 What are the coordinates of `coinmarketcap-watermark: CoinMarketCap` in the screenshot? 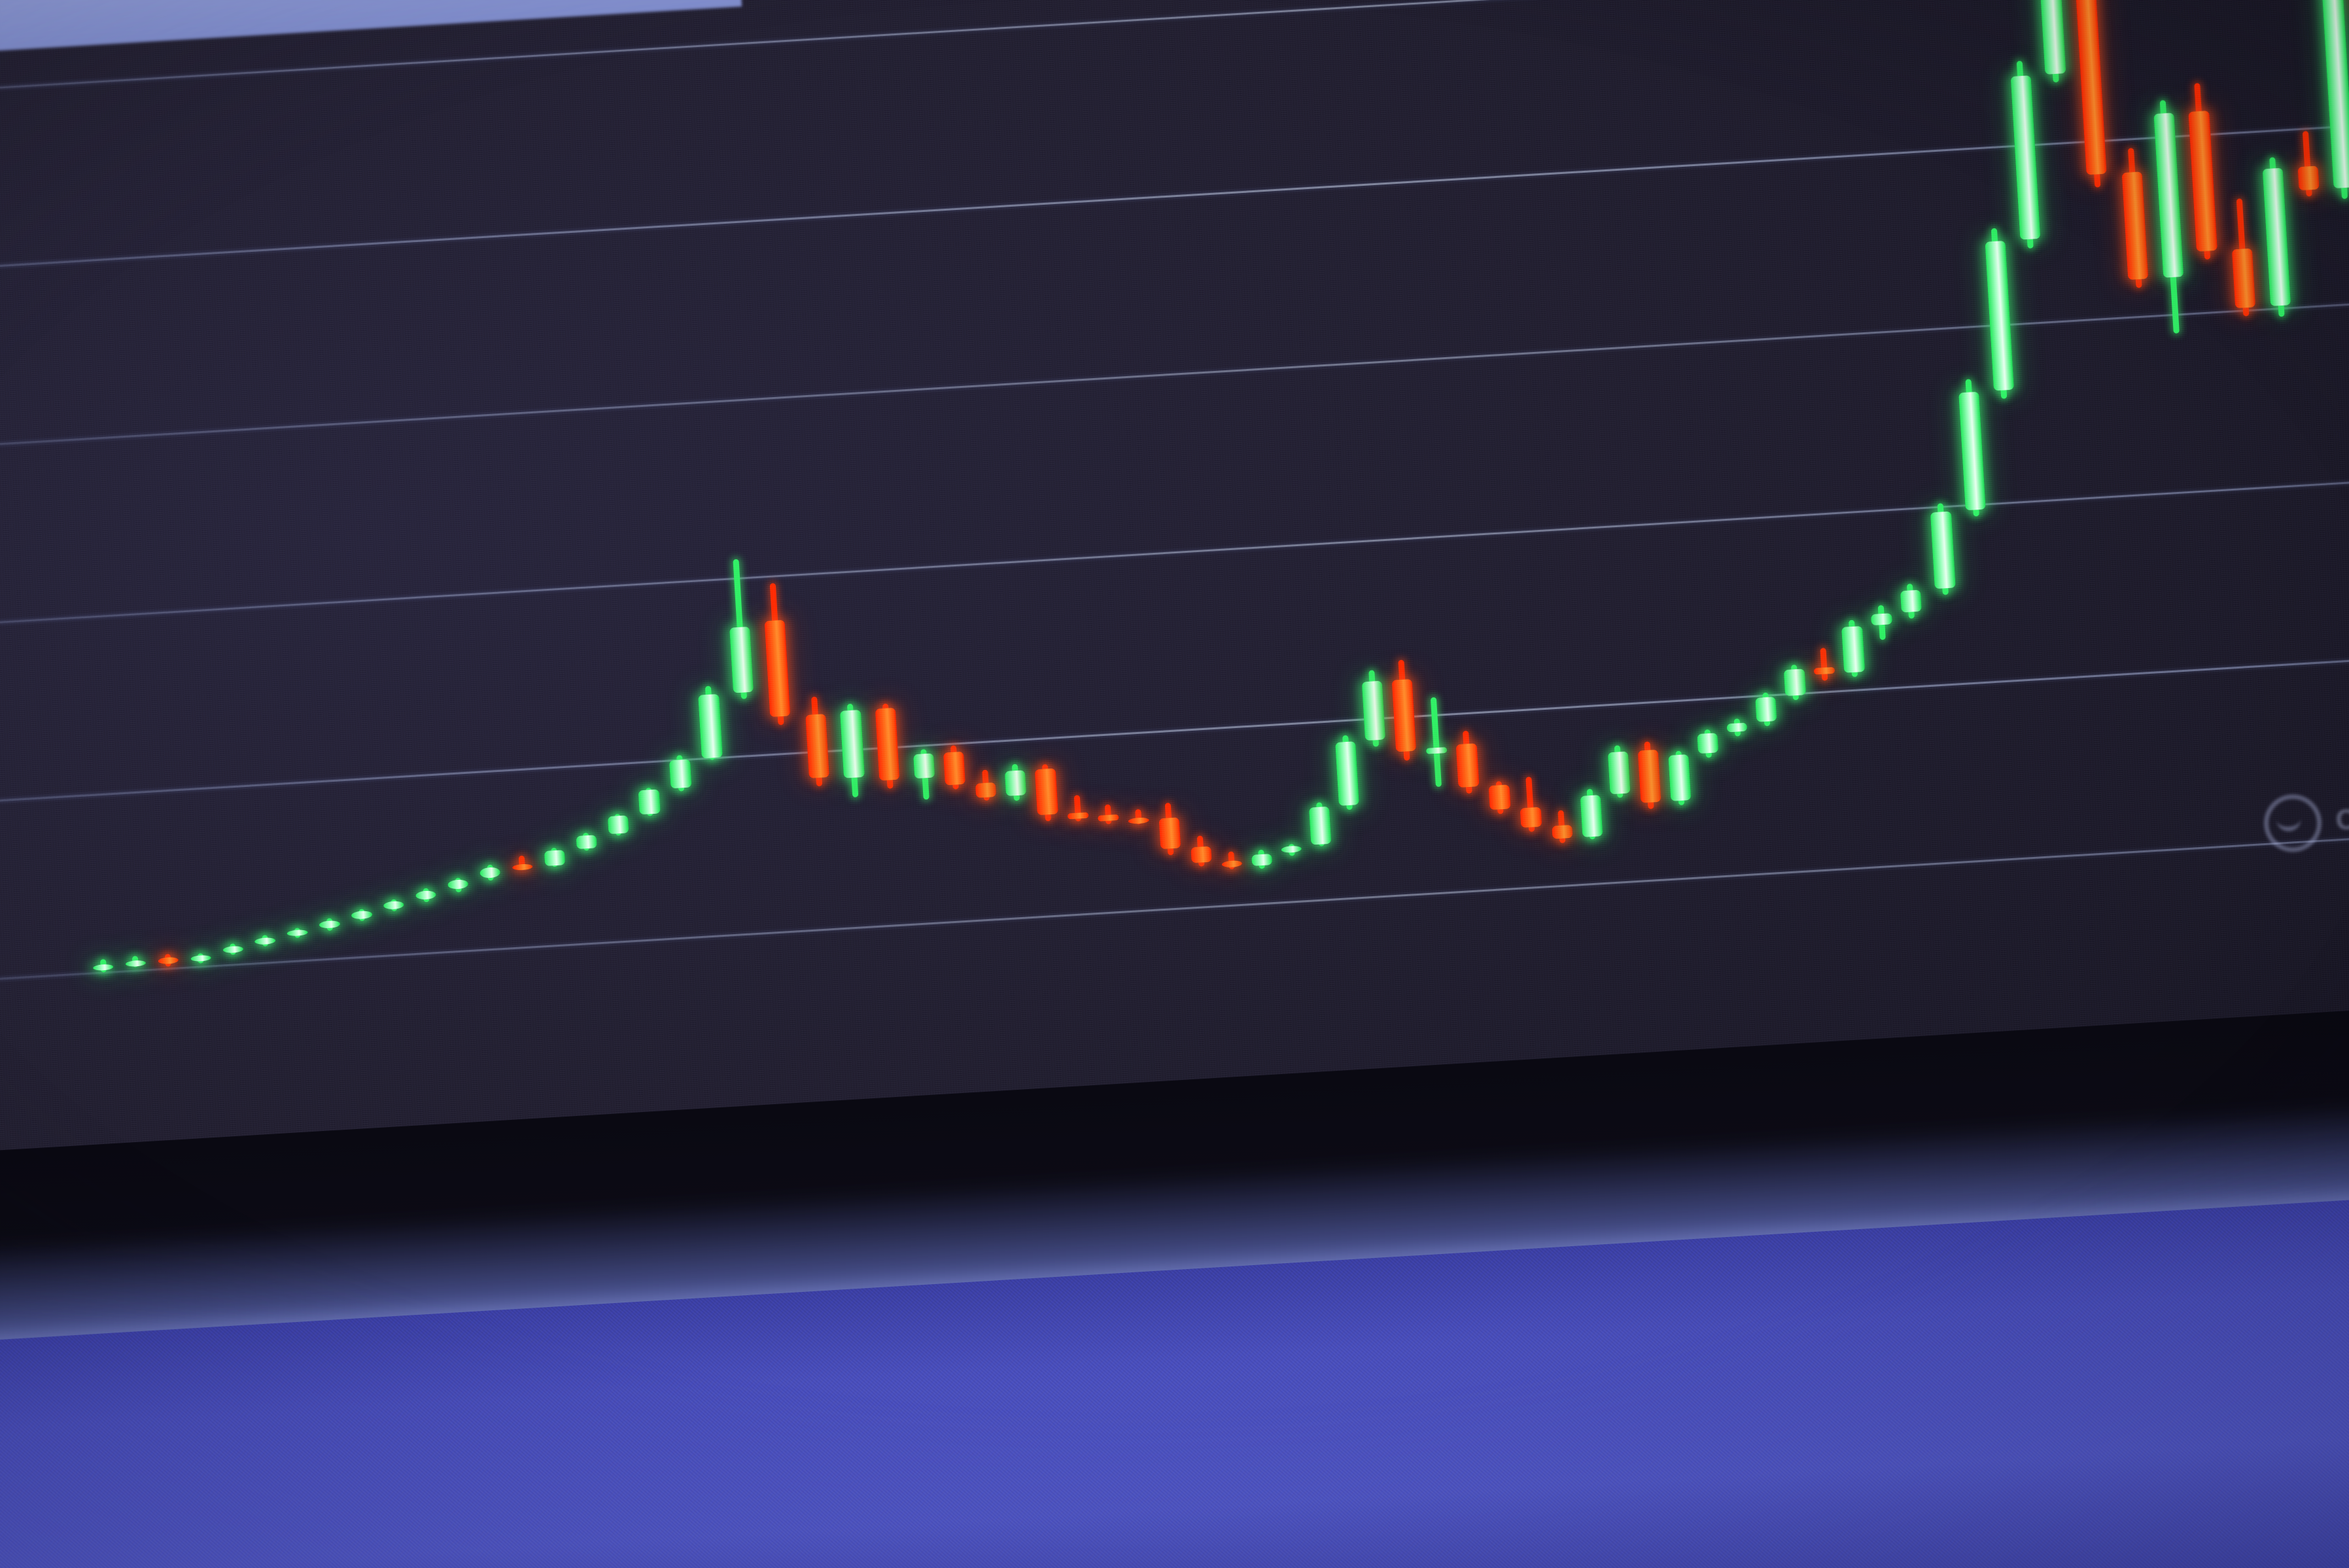 It's located at (2305, 816).